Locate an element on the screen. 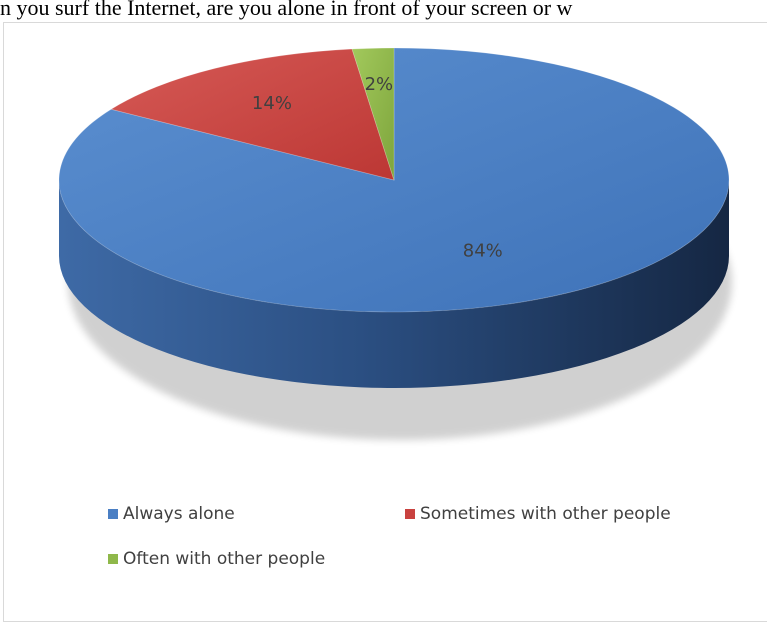 This screenshot has height=622, width=767. legend-item-often-with-other-people: Often with other people is located at coordinates (216, 559).